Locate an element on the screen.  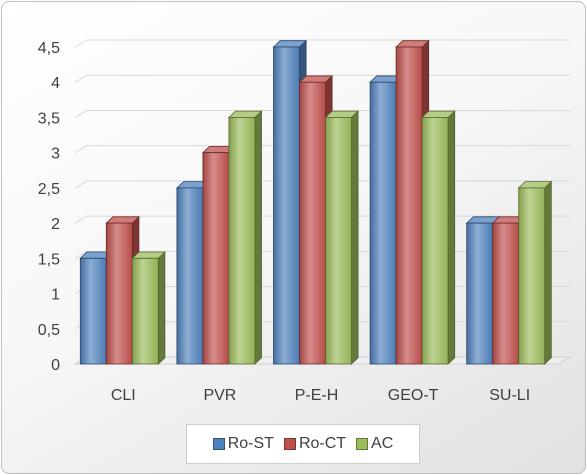
legend-item: Ro-CT is located at coordinates (315, 444).